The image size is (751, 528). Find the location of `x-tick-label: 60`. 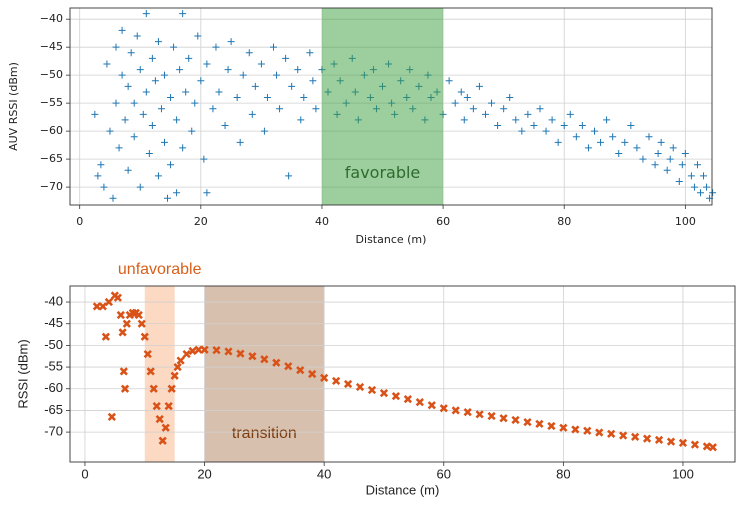

x-tick-label: 60 is located at coordinates (444, 473).